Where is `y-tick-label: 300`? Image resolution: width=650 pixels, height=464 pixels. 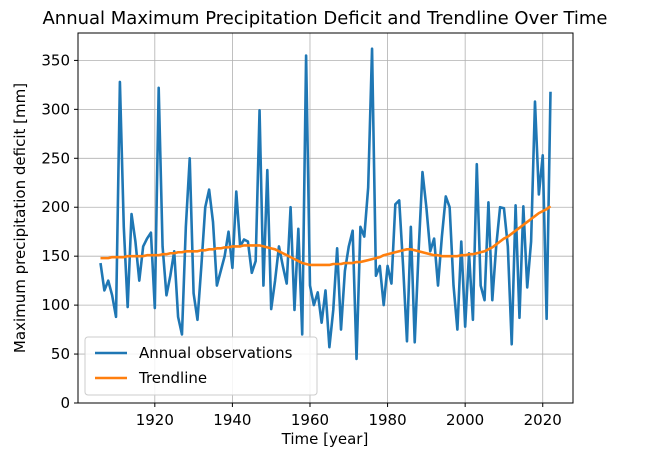 y-tick-label: 300 is located at coordinates (55, 109).